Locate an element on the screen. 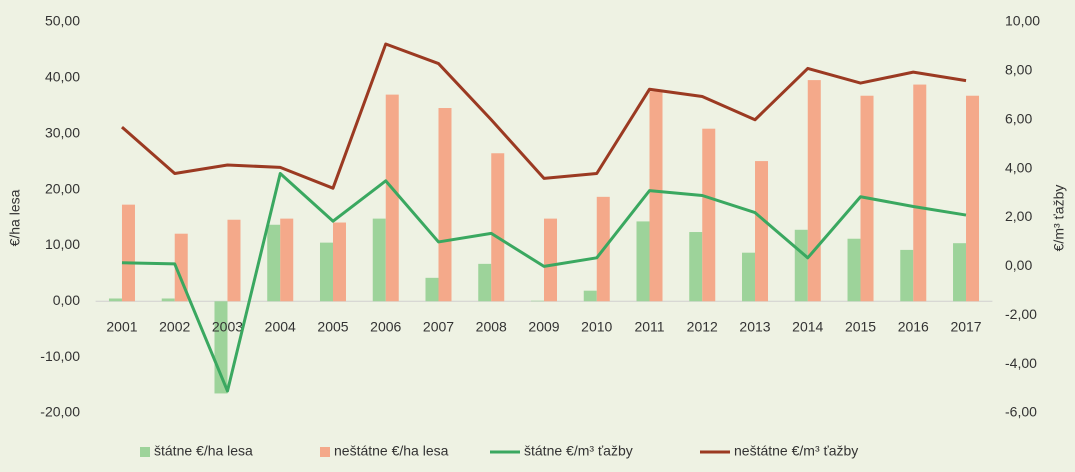 The height and width of the screenshot is (472, 1075). x-tick-label: 2015 is located at coordinates (860, 327).